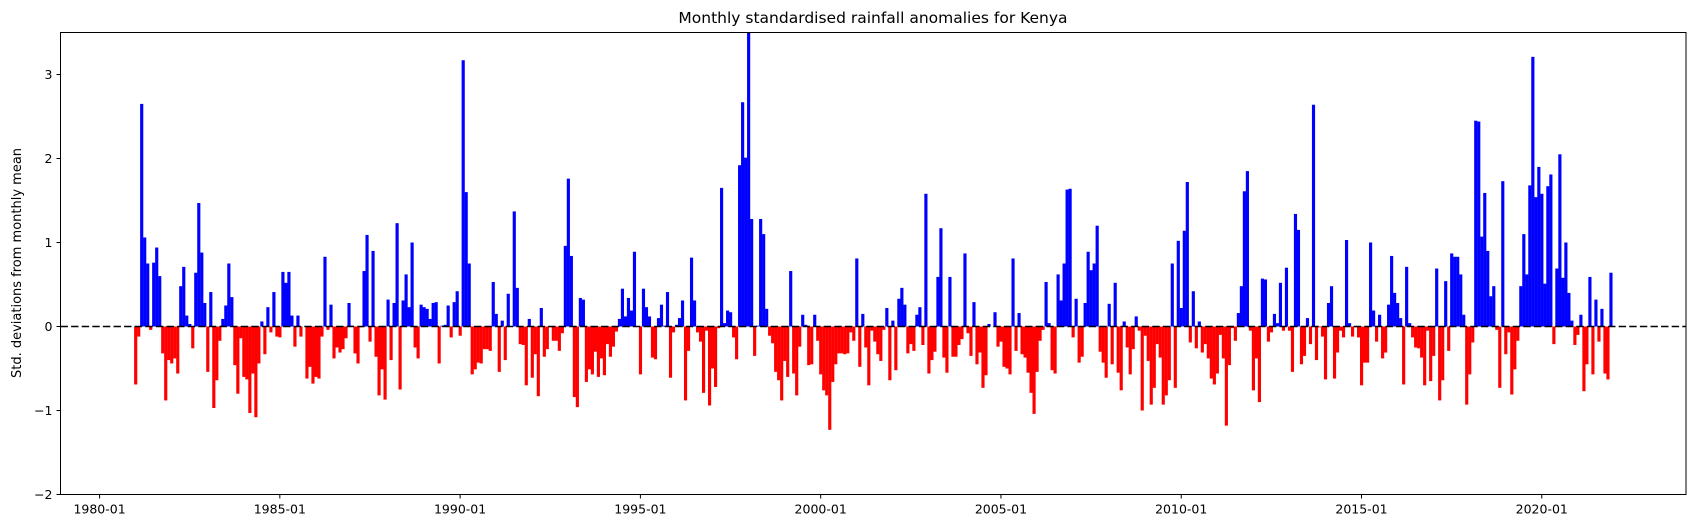 This screenshot has height=528, width=1697. What do you see at coordinates (49, 158) in the screenshot?
I see `y-tick-label: 2` at bounding box center [49, 158].